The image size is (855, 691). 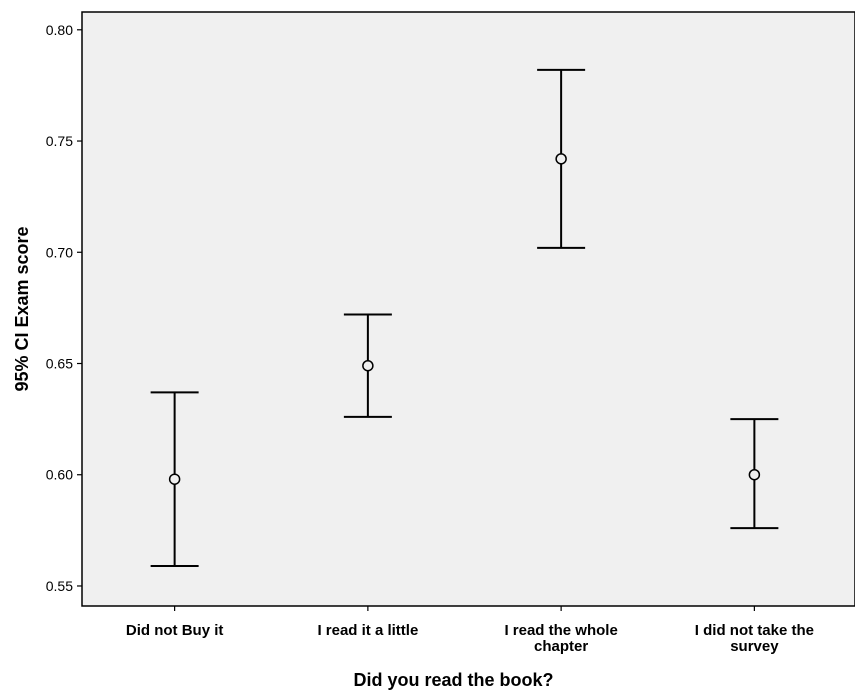 What do you see at coordinates (175, 630) in the screenshot?
I see `x-tick-label: Did not Buy it` at bounding box center [175, 630].